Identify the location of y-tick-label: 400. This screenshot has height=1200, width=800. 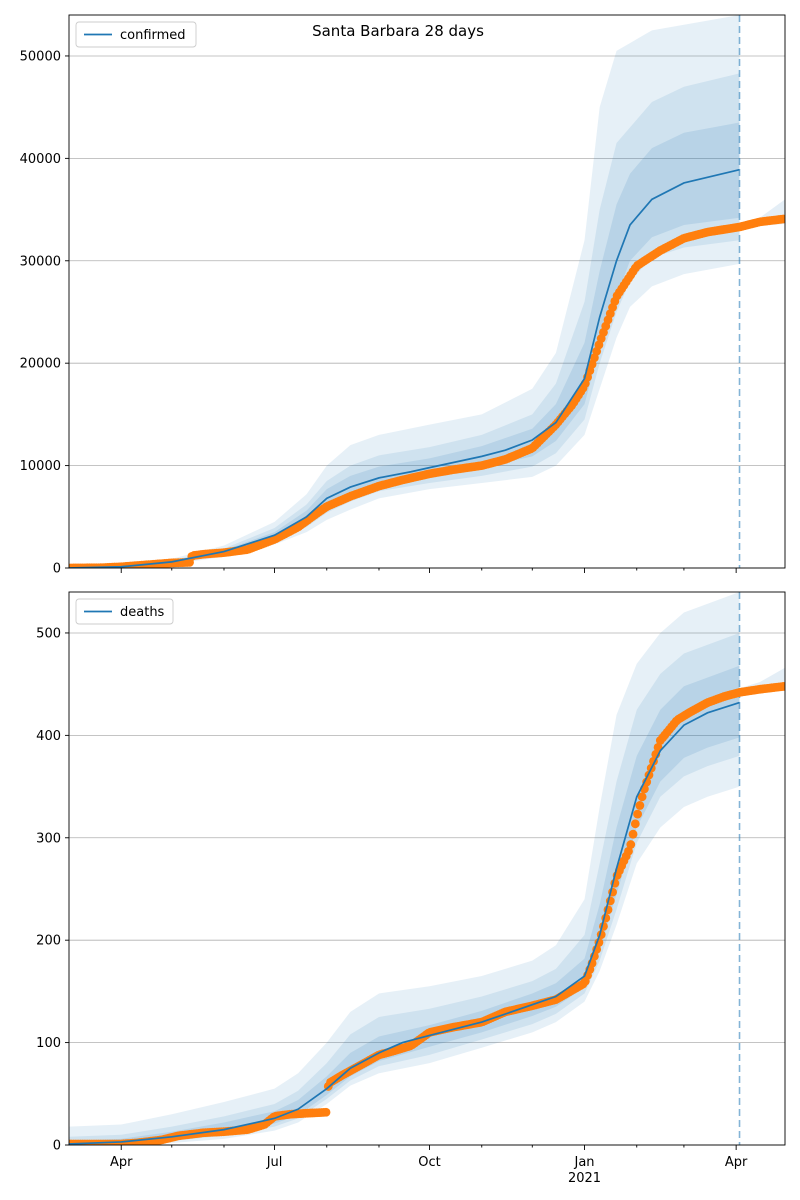
(48, 736).